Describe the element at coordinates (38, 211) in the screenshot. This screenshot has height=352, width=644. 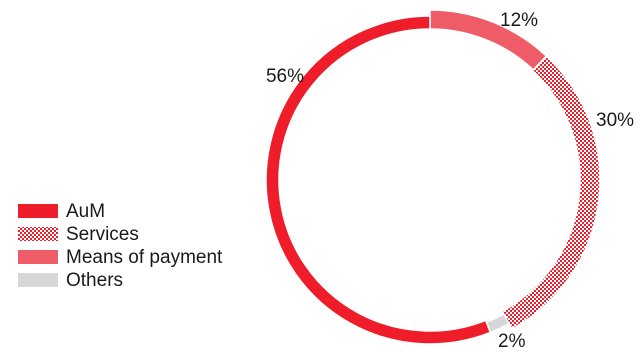
I see `legend-swatch-aum` at that location.